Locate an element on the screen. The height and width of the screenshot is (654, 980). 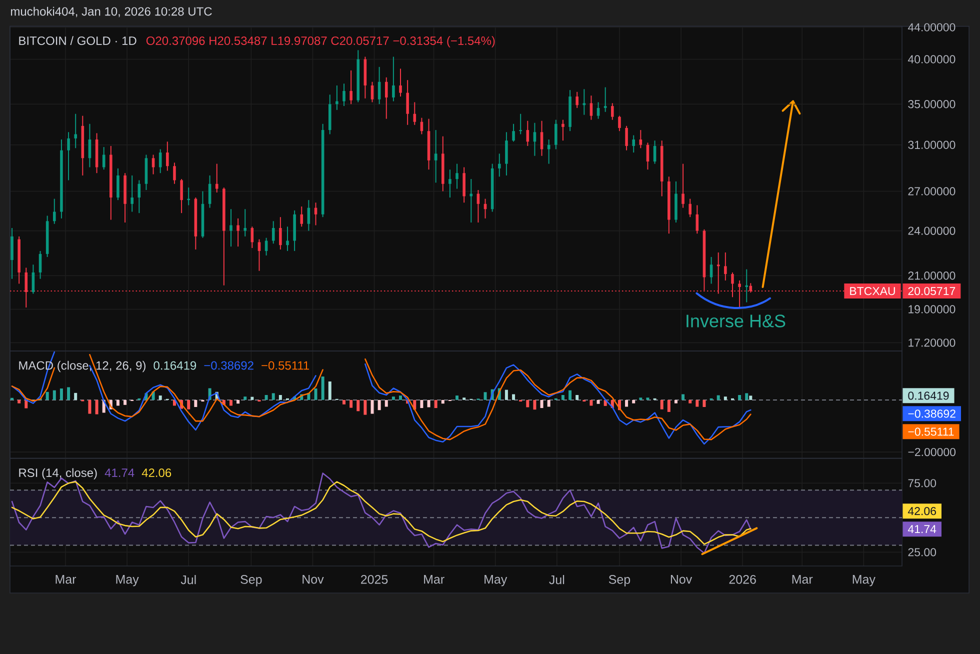
text: RSI (14, close) is located at coordinates (58, 474).